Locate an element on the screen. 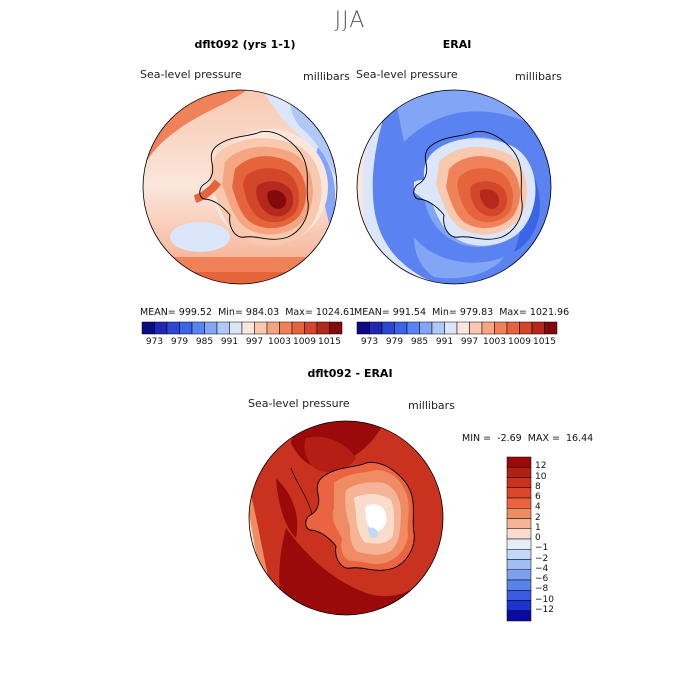  colorbar-2-tick-label: 973 is located at coordinates (369, 342).